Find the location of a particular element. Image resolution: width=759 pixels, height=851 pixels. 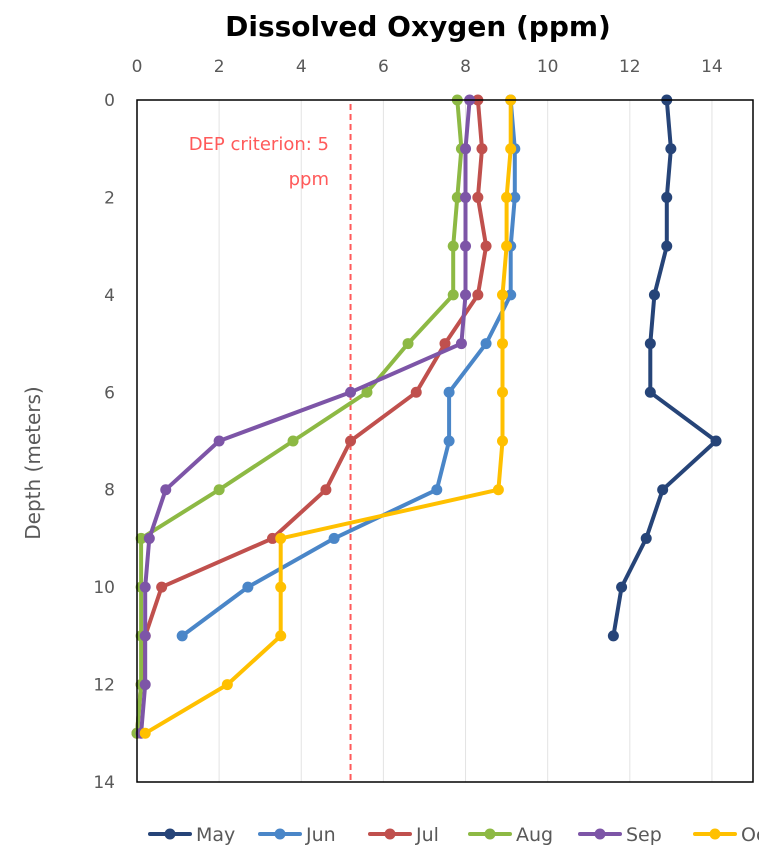

legend-marker-jun is located at coordinates (280, 834).